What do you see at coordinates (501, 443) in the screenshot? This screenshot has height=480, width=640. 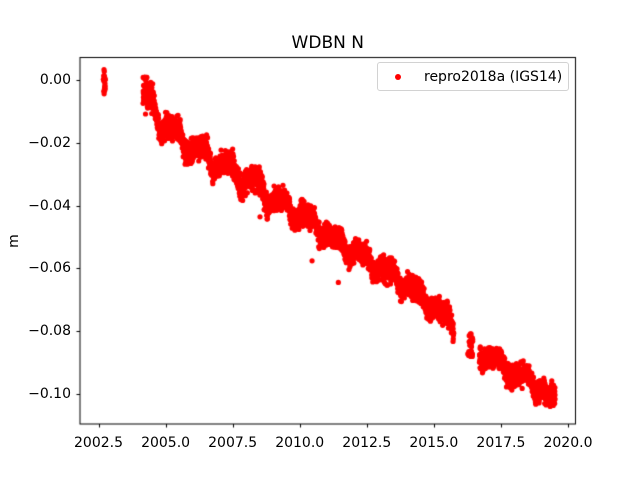 I see `x-tick-label: 2017.5` at bounding box center [501, 443].